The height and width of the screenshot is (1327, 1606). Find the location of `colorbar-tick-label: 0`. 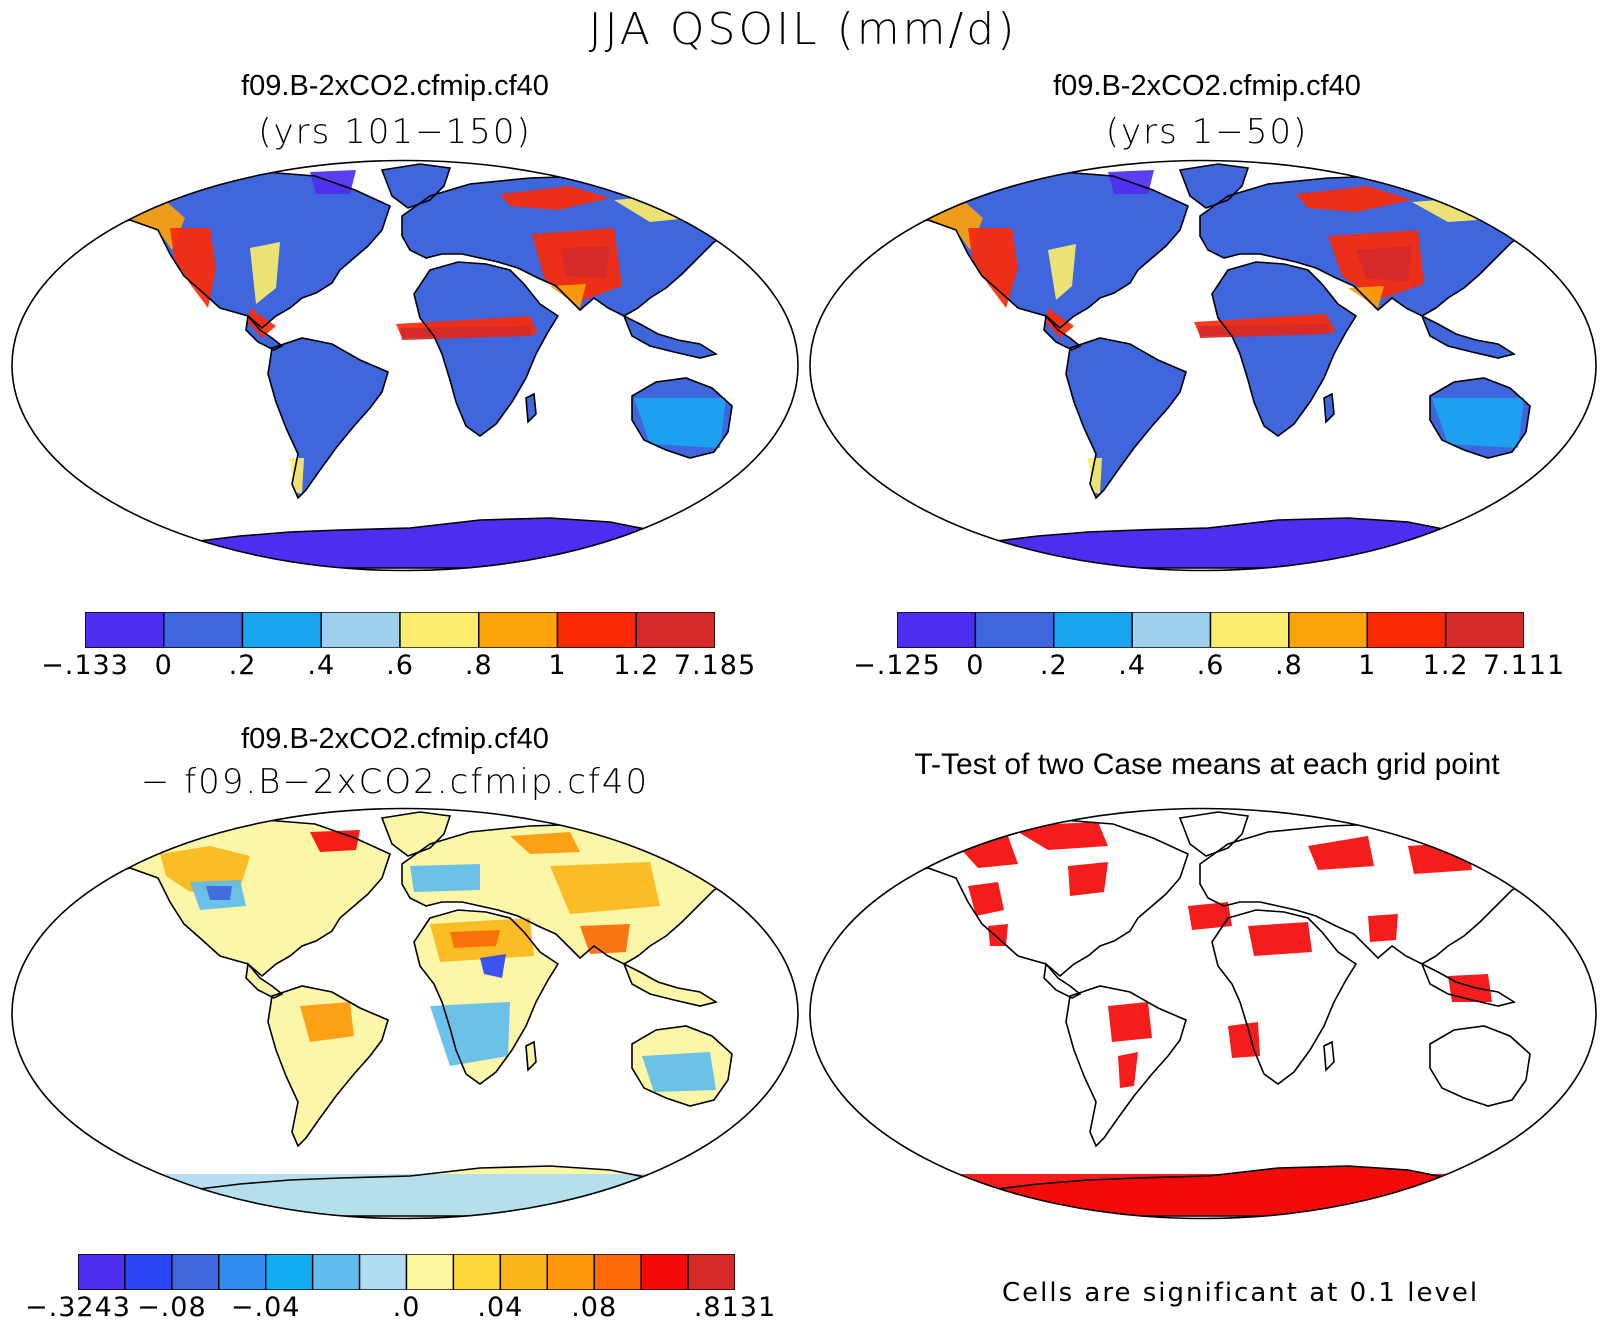

colorbar-tick-label: 0 is located at coordinates (975, 665).